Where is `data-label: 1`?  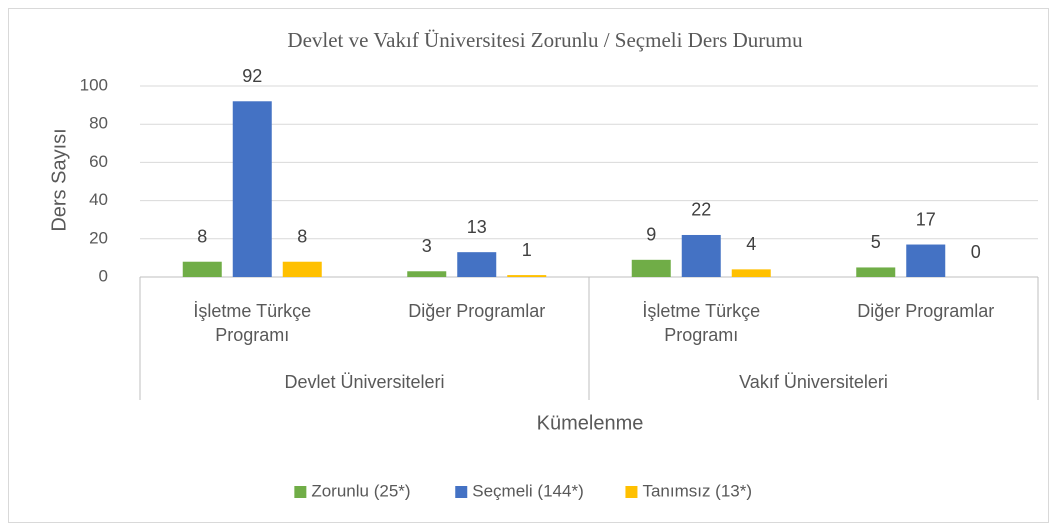 data-label: 1 is located at coordinates (527, 250).